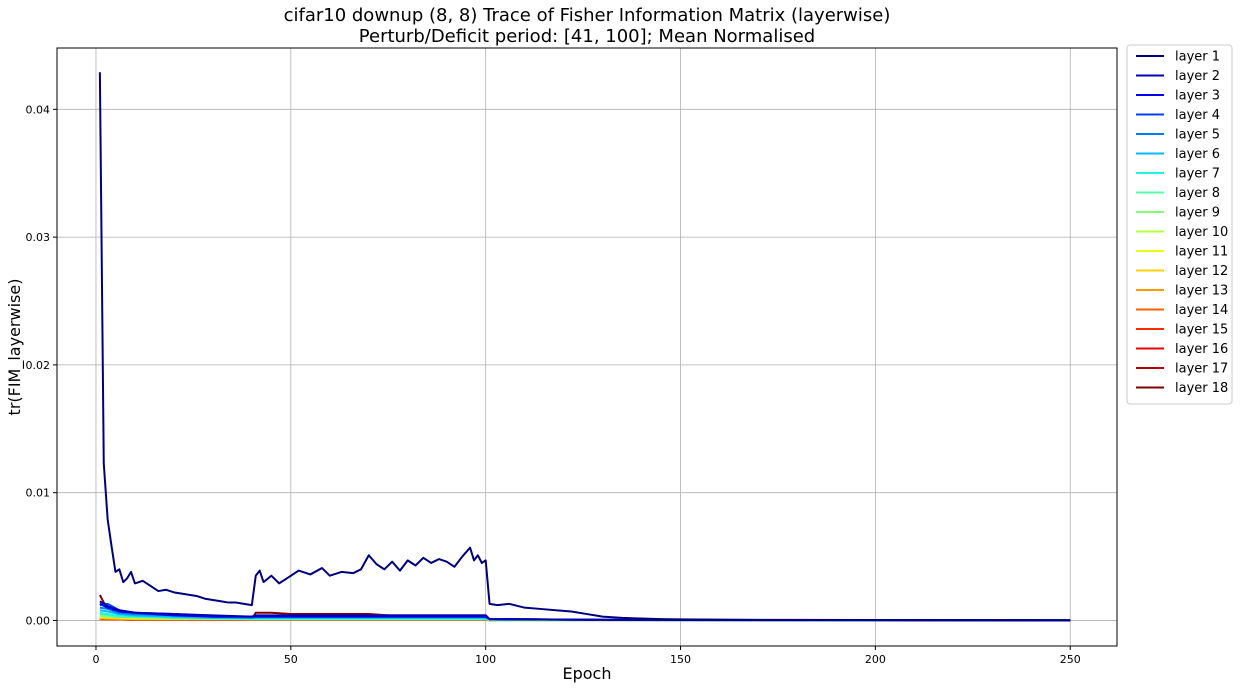 This screenshot has height=689, width=1241. What do you see at coordinates (1070, 659) in the screenshot?
I see `x-tick-label: 250` at bounding box center [1070, 659].